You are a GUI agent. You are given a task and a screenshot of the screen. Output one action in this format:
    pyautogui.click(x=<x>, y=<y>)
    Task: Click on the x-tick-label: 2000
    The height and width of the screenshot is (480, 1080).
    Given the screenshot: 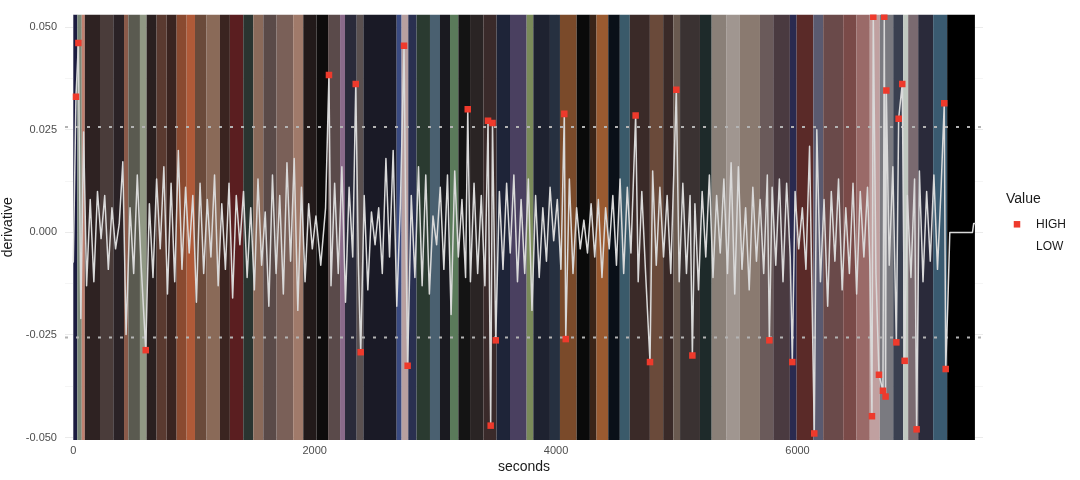 What is the action you would take?
    pyautogui.click(x=314, y=449)
    